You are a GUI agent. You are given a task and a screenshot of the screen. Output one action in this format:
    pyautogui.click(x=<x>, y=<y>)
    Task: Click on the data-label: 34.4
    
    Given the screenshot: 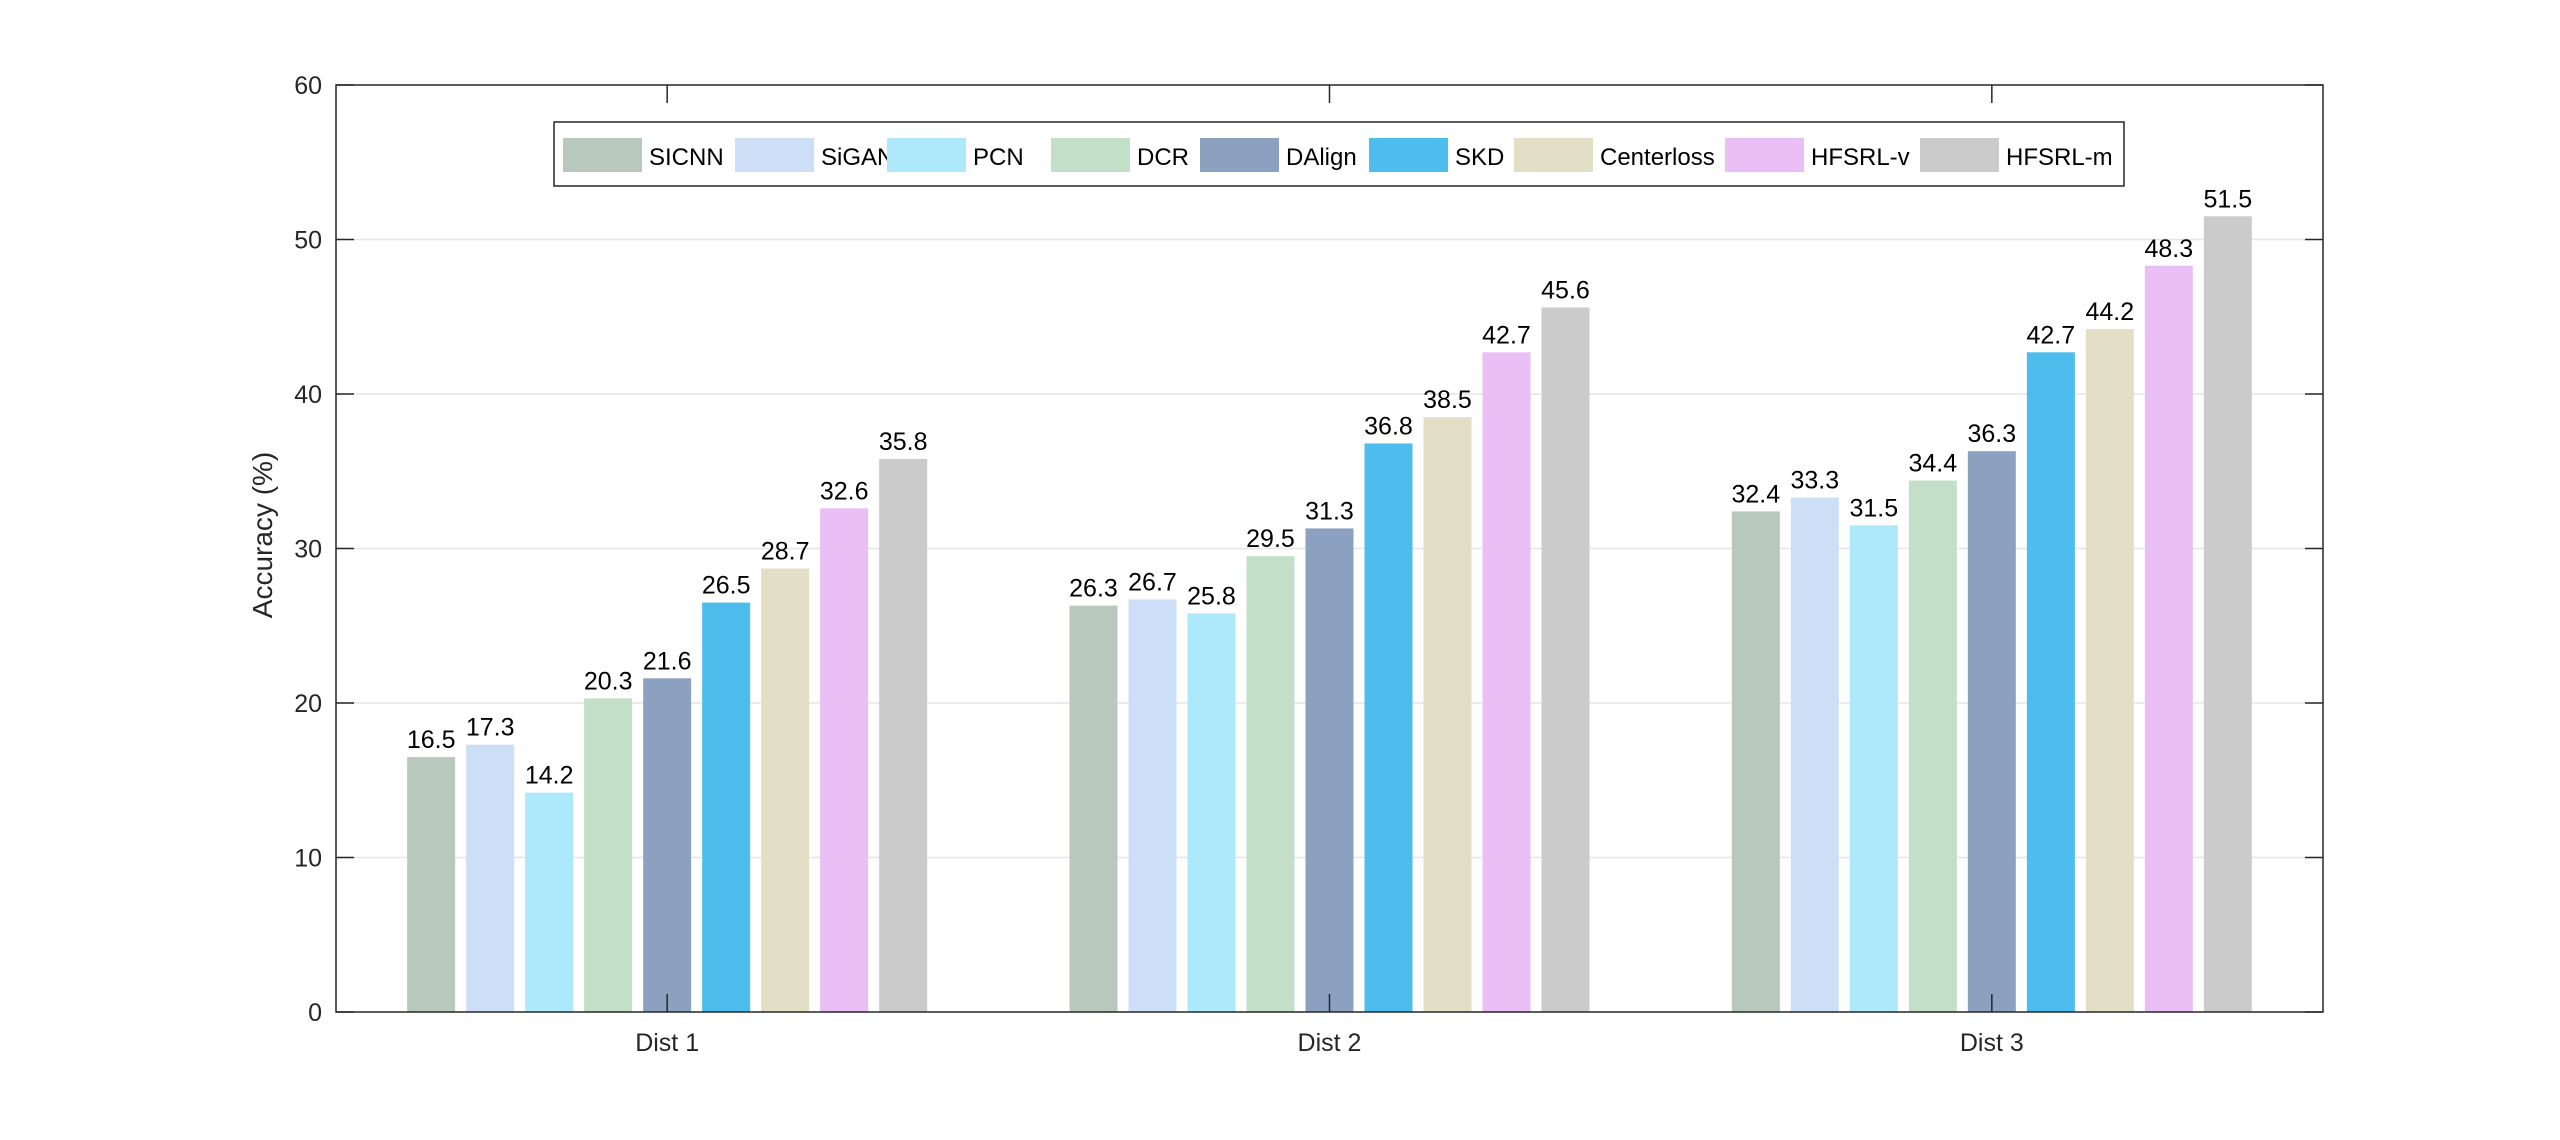 What is the action you would take?
    pyautogui.click(x=1932, y=464)
    